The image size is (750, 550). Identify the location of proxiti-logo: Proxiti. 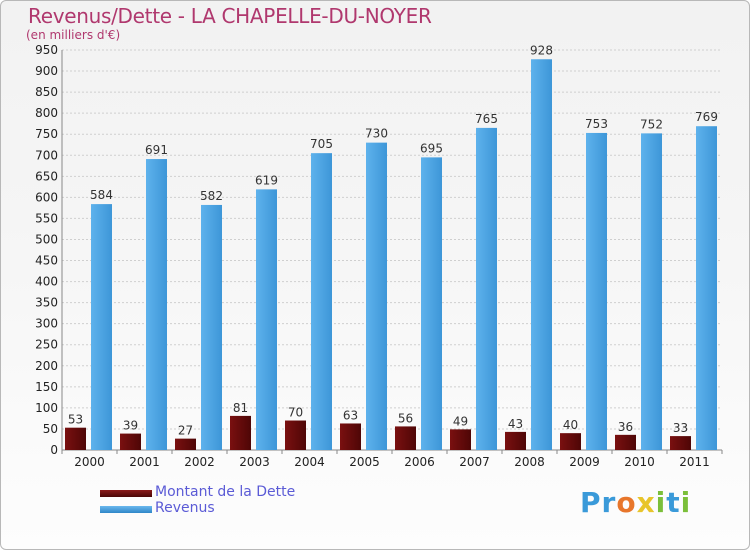
(635, 502).